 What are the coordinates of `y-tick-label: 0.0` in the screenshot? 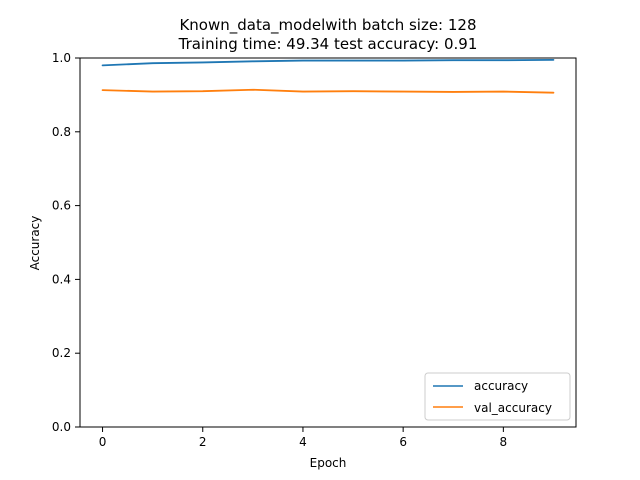 It's located at (61, 427).